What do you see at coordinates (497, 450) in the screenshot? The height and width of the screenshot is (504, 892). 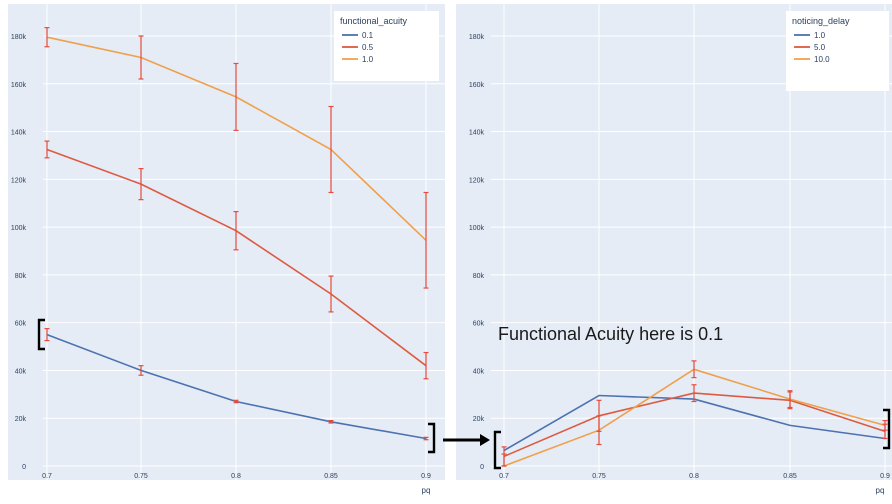 I see `bracket-right-start` at bounding box center [497, 450].